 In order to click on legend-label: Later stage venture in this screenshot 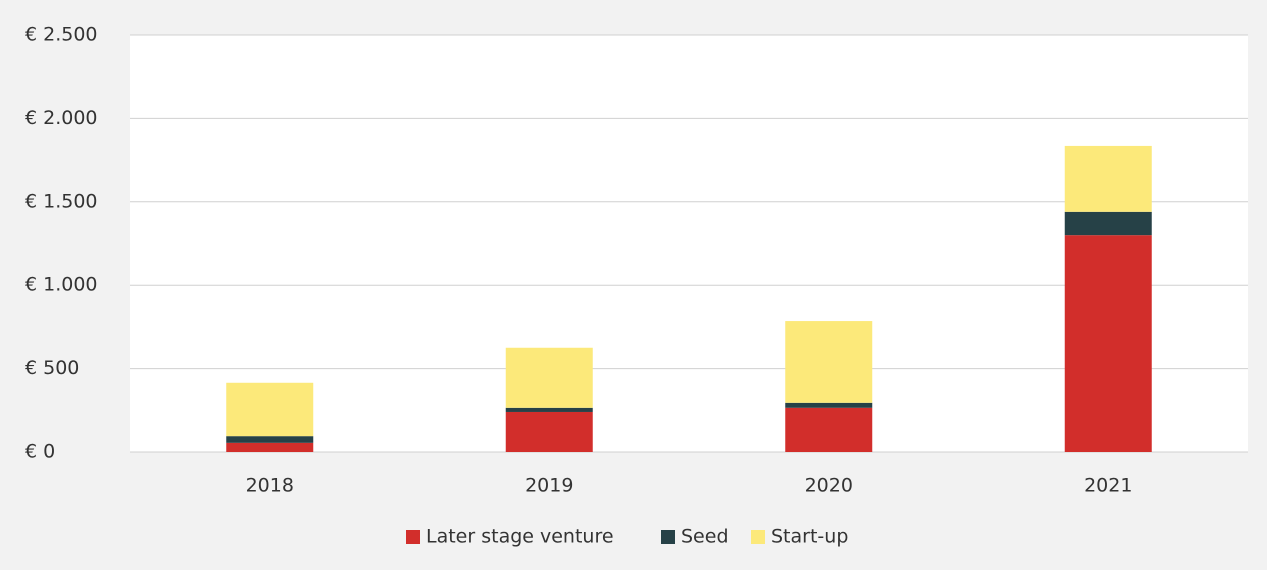, I will do `click(520, 537)`.